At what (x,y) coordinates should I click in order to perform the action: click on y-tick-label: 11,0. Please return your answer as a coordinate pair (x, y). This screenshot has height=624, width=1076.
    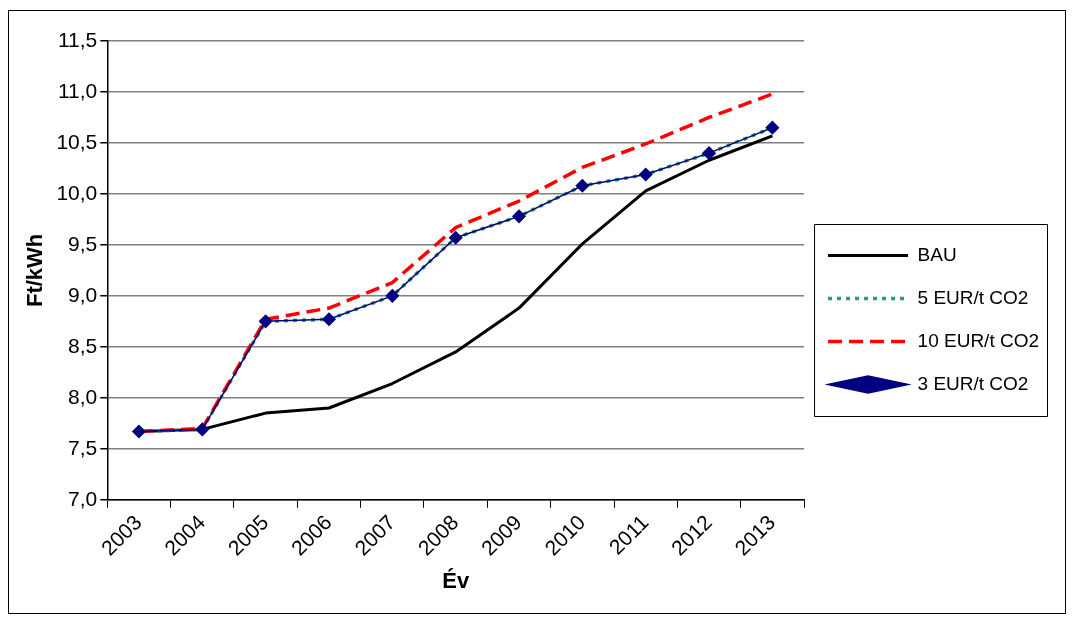
    Looking at the image, I should click on (77, 90).